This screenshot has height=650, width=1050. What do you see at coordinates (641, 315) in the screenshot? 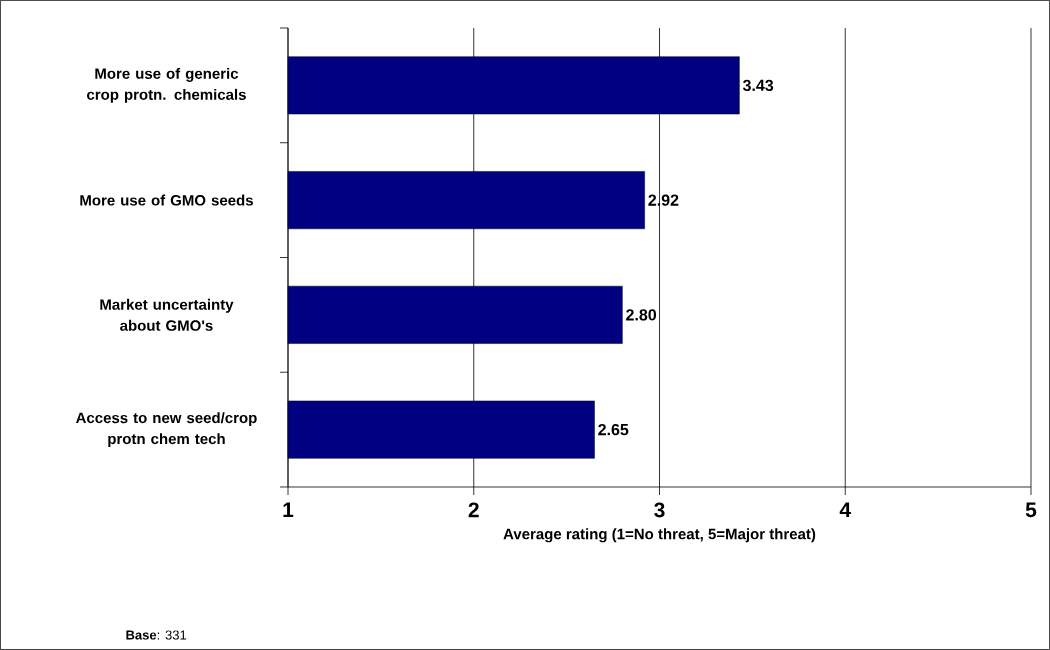
I see `data-label: 2.80` at bounding box center [641, 315].